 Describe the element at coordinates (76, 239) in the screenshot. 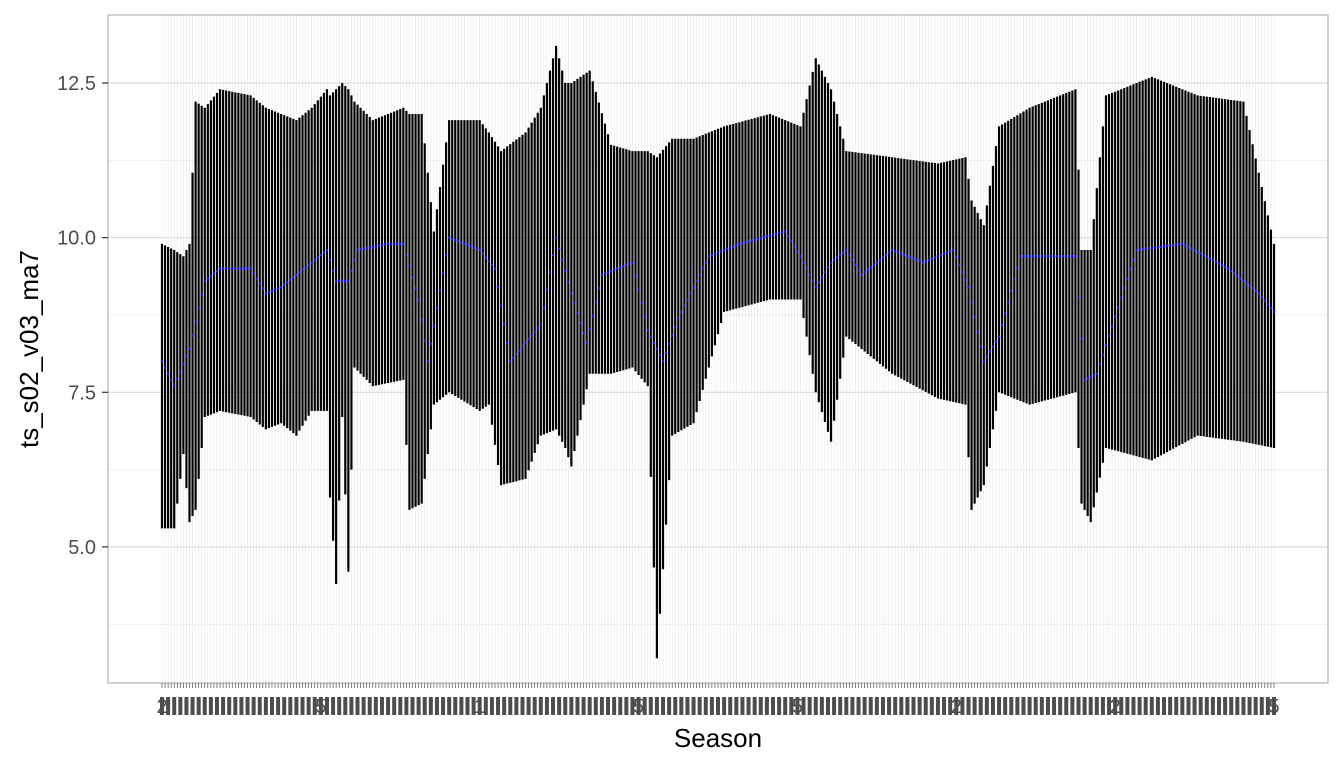

I see `y-tick-label: 10.0` at that location.